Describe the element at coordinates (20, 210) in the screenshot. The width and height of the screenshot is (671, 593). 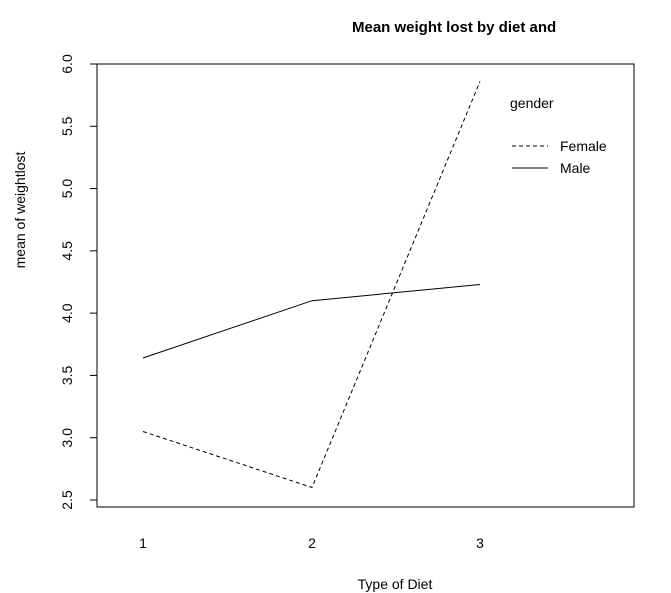
I see `y-axis-label: mean of weightlost` at that location.